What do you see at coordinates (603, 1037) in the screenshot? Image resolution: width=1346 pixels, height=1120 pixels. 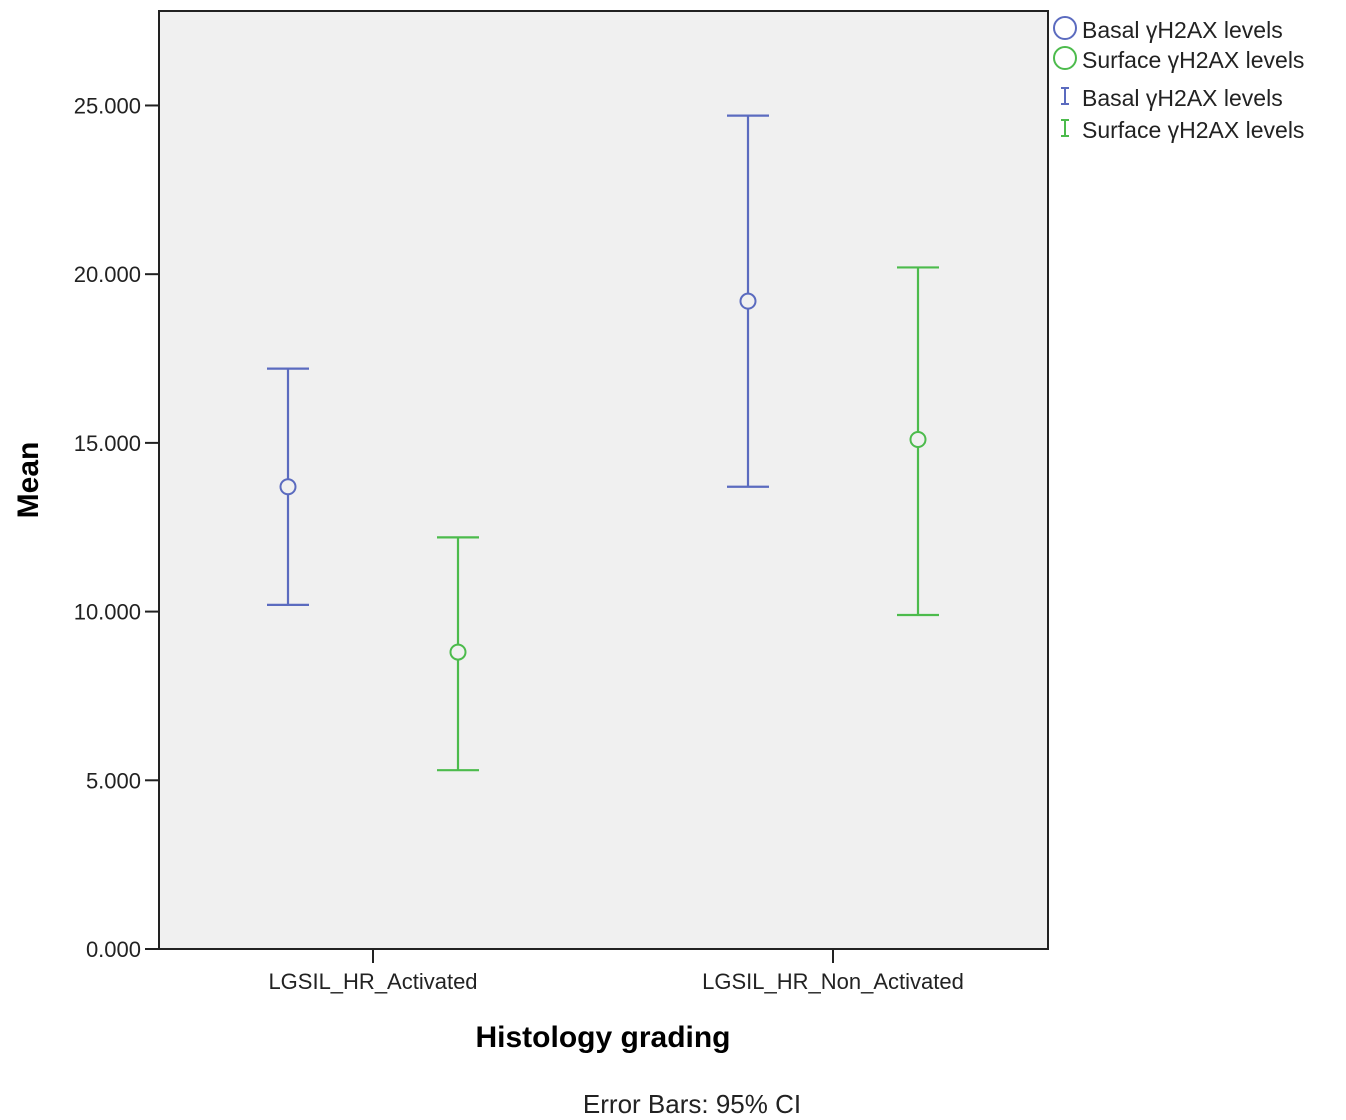 I see `x-axis-title: Histology grading` at bounding box center [603, 1037].